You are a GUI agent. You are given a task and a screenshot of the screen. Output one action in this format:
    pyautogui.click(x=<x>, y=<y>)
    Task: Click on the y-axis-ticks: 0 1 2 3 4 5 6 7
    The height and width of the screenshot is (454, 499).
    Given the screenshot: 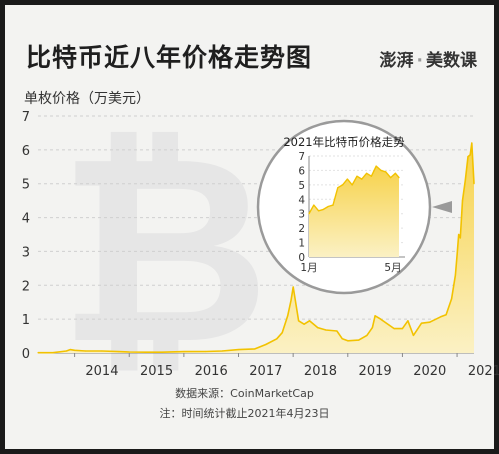 What is the action you would take?
    pyautogui.click(x=26, y=236)
    